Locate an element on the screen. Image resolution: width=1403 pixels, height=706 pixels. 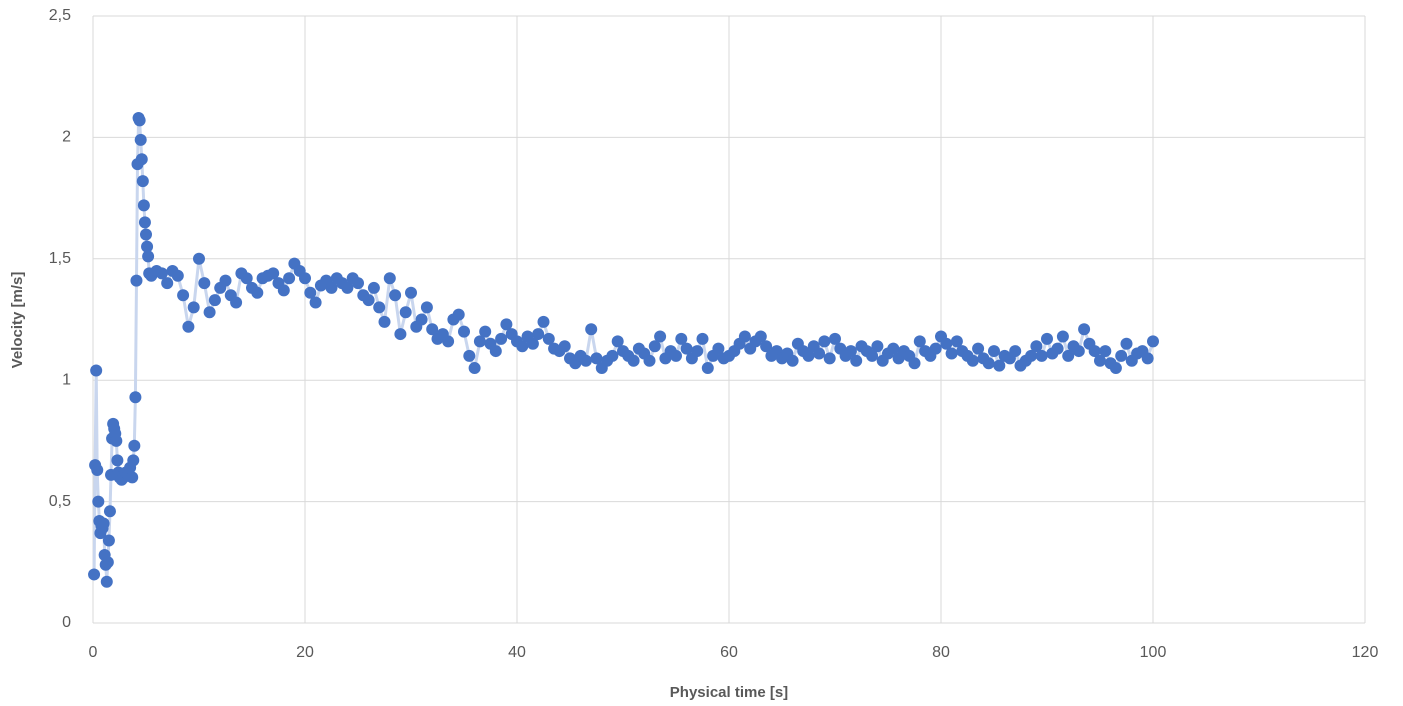
x-tick-label: 60 is located at coordinates (729, 652).